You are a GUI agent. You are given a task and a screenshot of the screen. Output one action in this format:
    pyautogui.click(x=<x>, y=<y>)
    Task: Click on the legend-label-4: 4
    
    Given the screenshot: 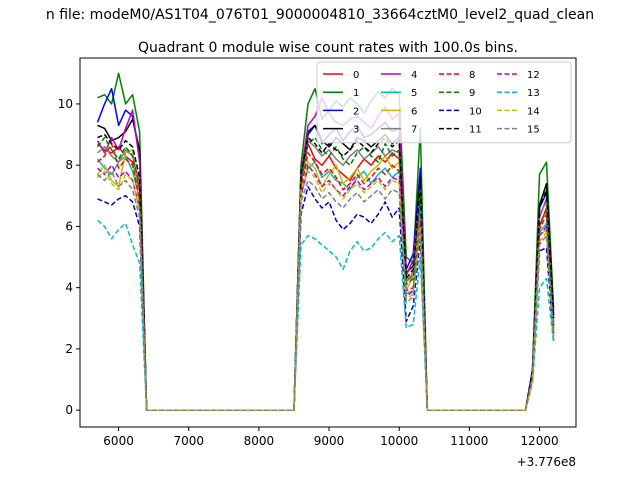 What is the action you would take?
    pyautogui.click(x=414, y=75)
    